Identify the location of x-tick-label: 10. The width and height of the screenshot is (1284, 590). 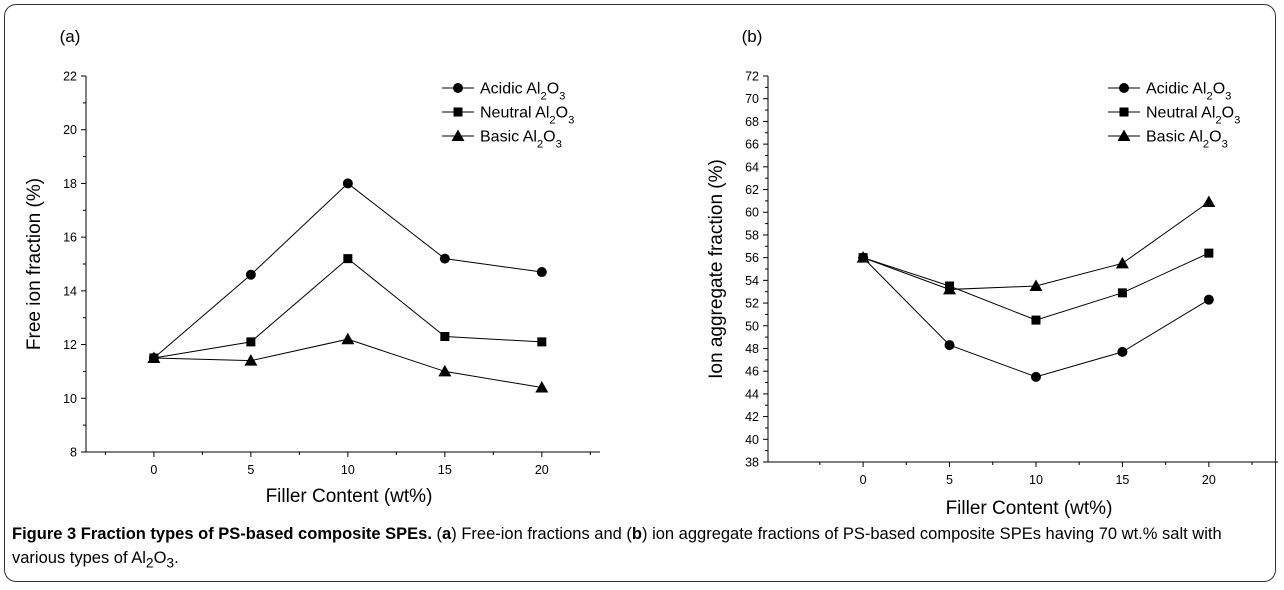
(348, 470).